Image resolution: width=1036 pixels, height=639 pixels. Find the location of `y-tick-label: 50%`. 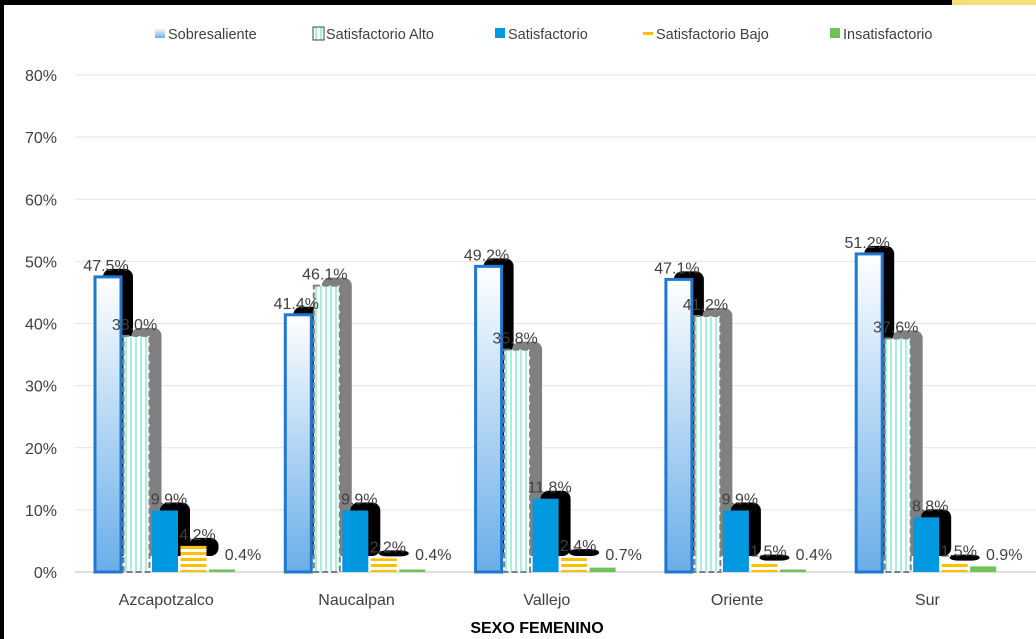

y-tick-label: 50% is located at coordinates (41, 262).